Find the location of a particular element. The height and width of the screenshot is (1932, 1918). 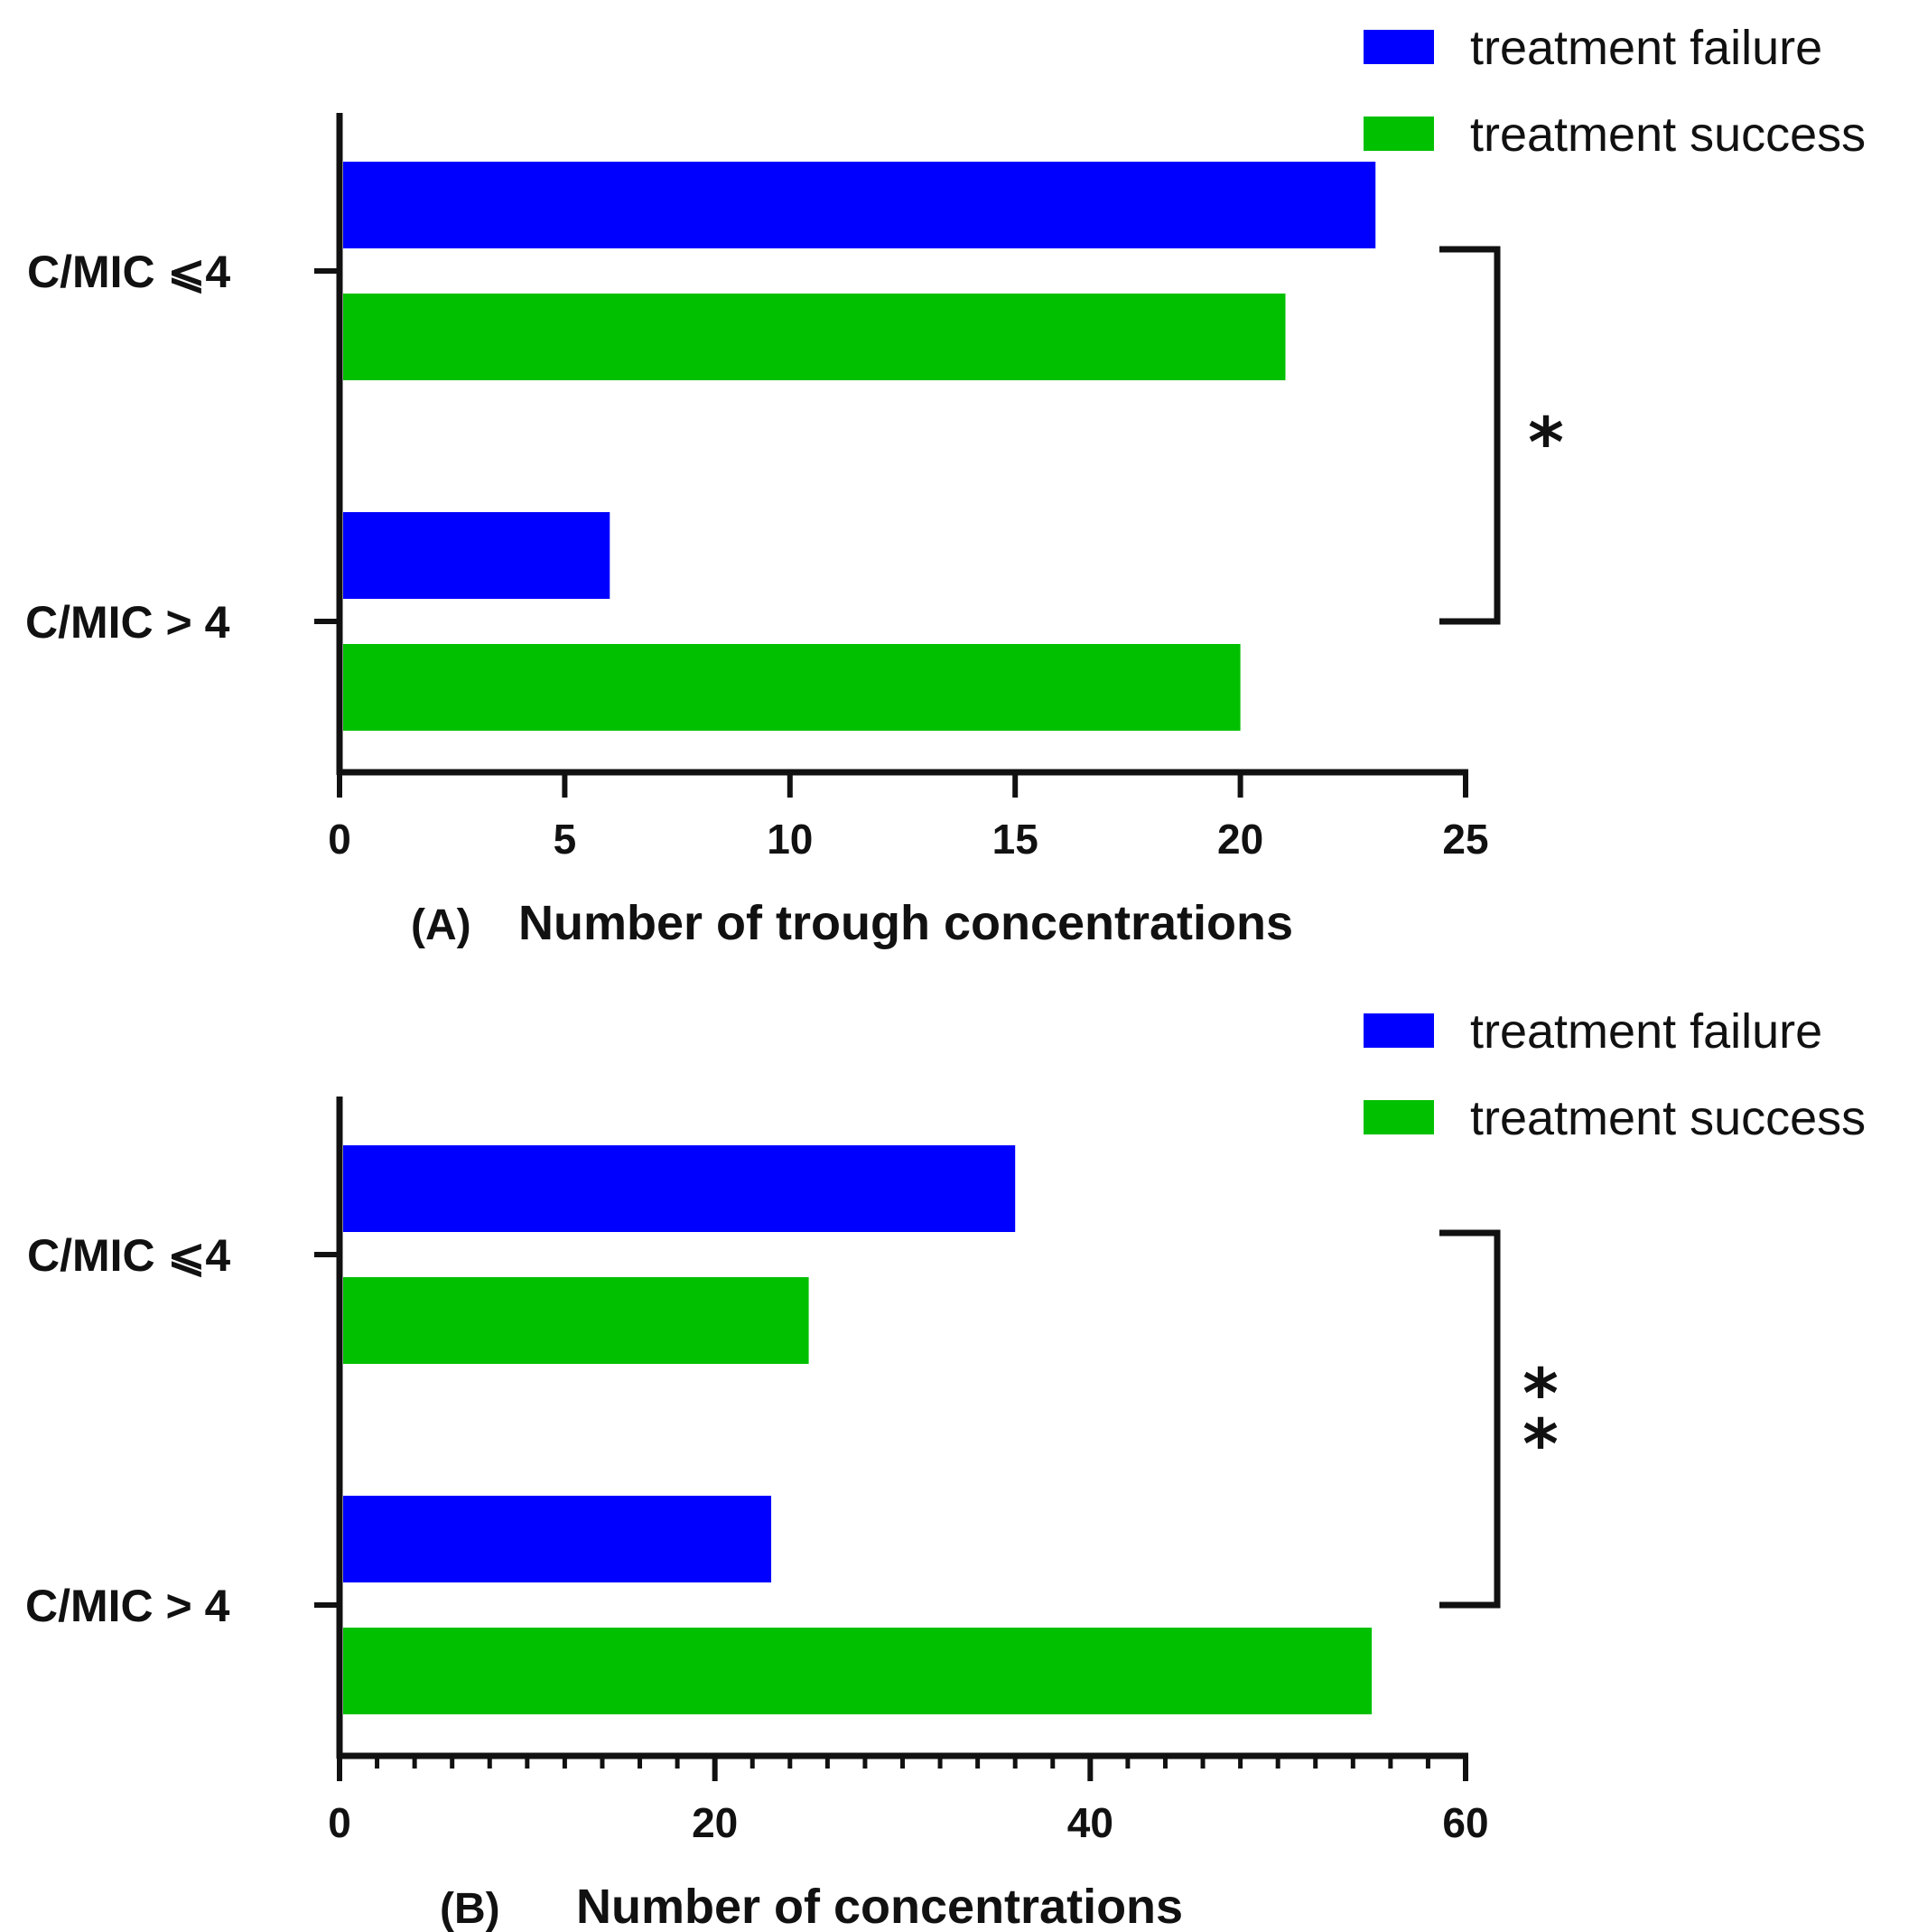

x-tick-label: 60 is located at coordinates (1465, 1823).